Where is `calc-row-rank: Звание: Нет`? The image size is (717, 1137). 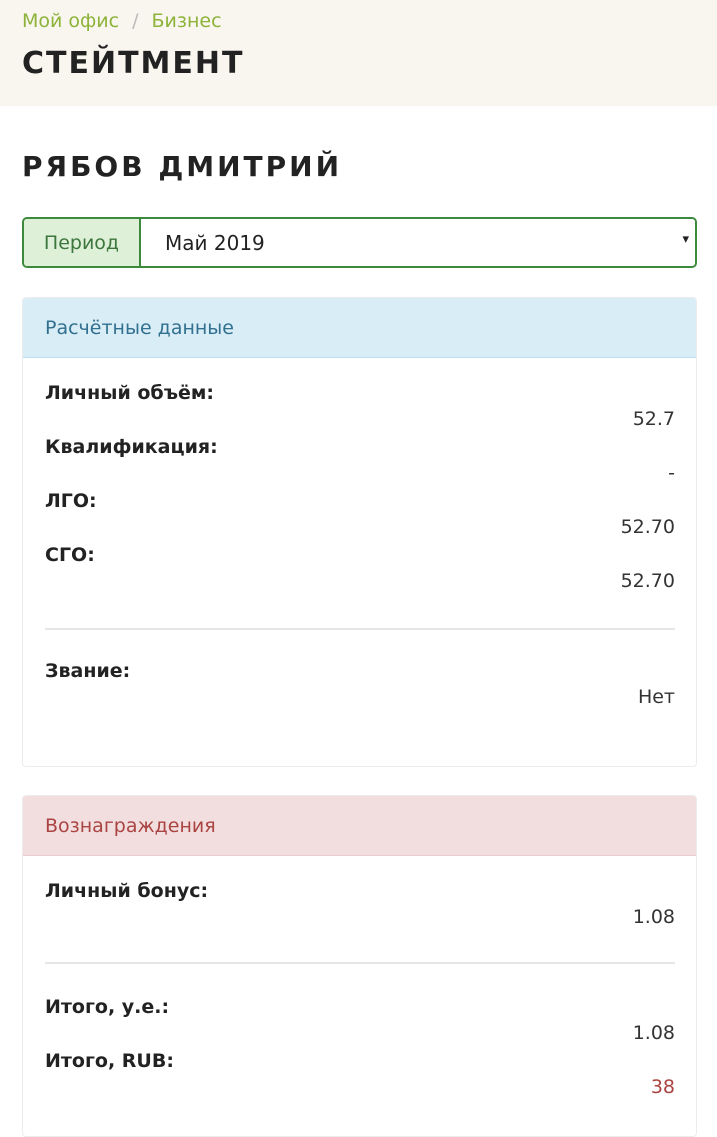 calc-row-rank: Звание: Нет is located at coordinates (360, 687).